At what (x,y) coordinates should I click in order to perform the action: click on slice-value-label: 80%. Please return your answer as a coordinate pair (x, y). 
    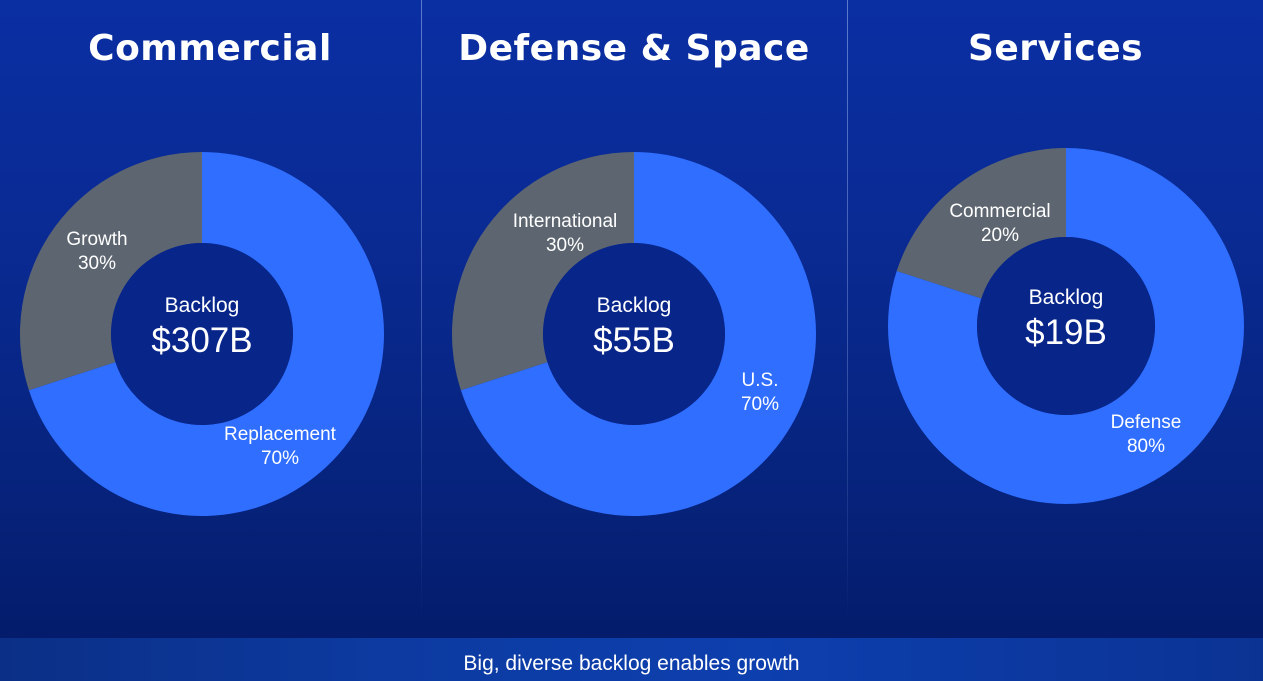
    Looking at the image, I should click on (1146, 446).